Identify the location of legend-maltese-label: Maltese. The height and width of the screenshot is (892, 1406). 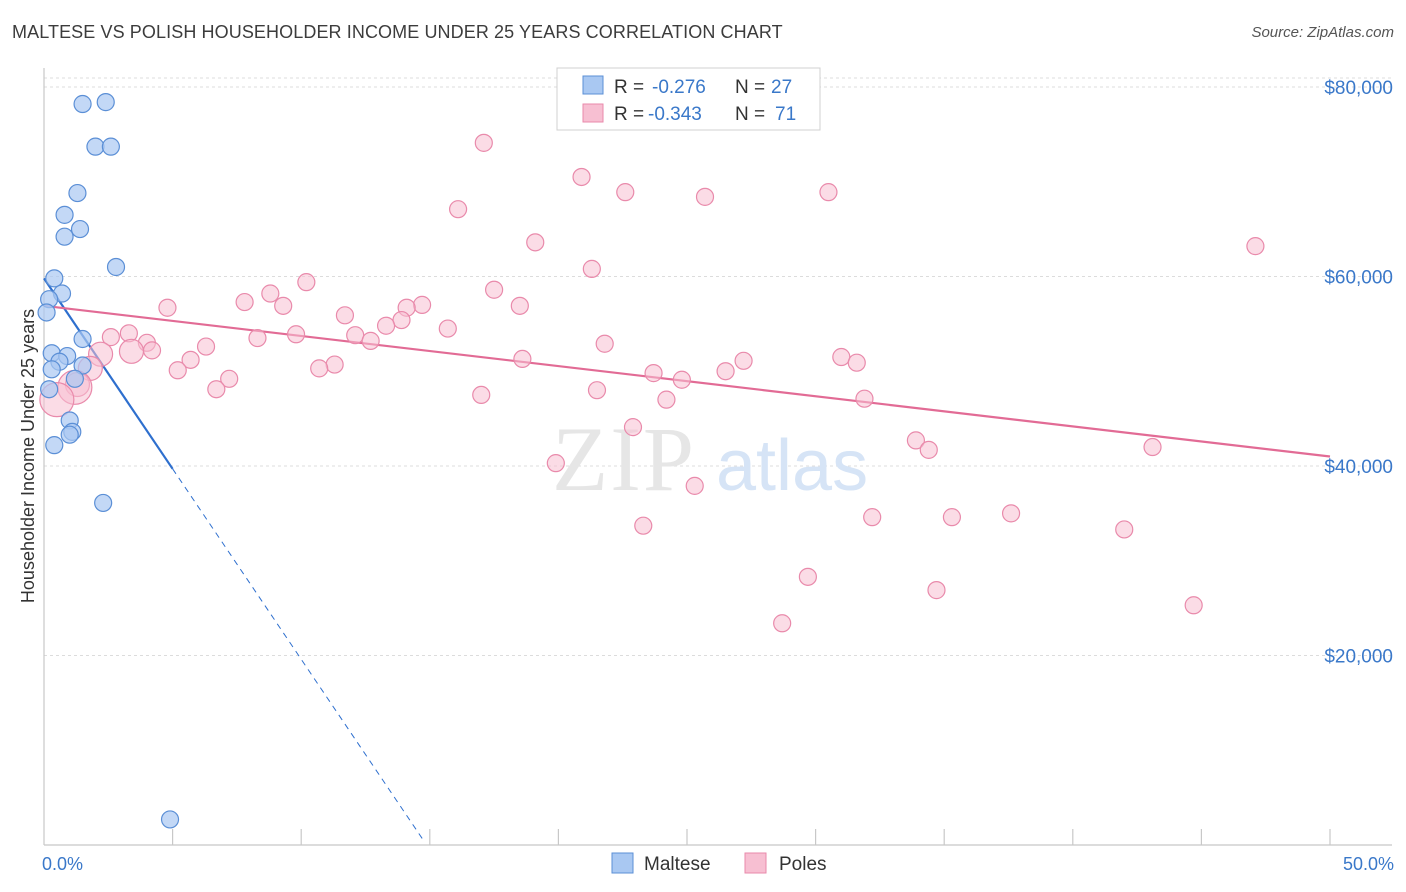
(677, 864).